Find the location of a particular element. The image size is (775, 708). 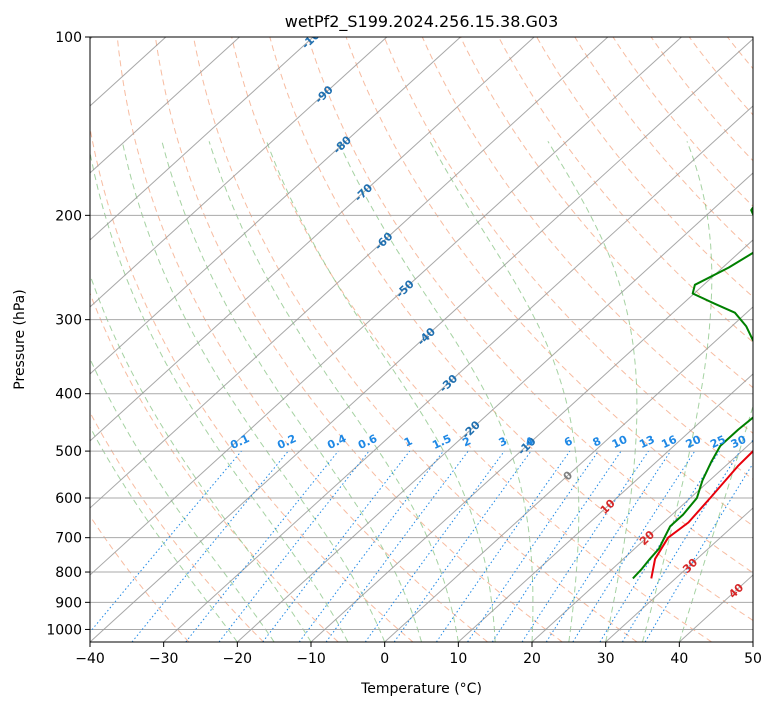

x-tick-label: −40 is located at coordinates (90, 659).